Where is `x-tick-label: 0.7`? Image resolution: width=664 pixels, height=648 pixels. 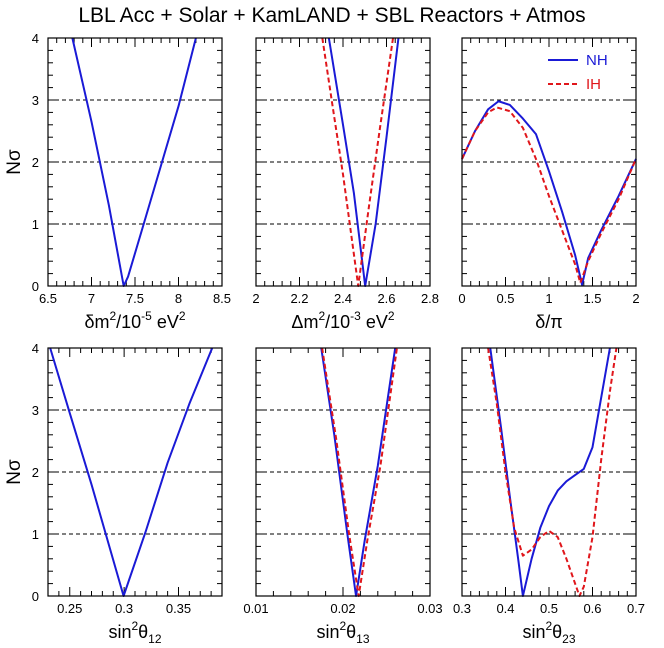 x-tick-label: 0.7 is located at coordinates (636, 608).